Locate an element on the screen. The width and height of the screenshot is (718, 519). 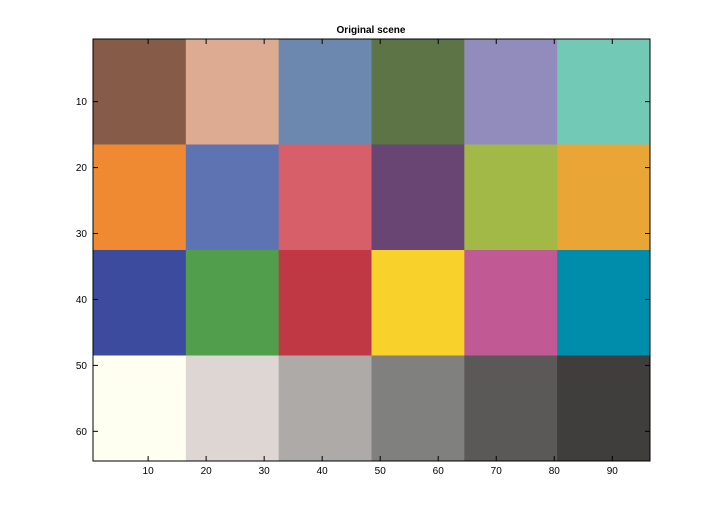
x-tick-label: 30 is located at coordinates (265, 471).